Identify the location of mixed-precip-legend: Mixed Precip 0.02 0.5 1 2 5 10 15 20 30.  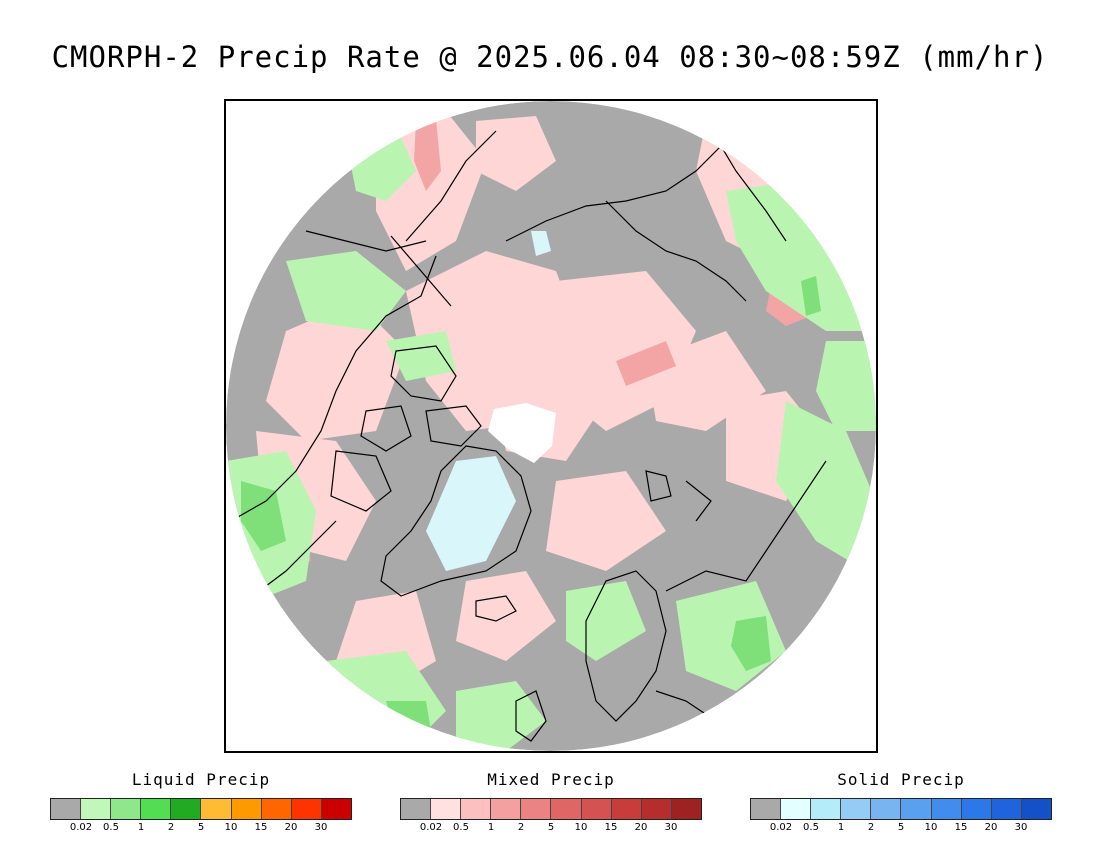
(551, 803).